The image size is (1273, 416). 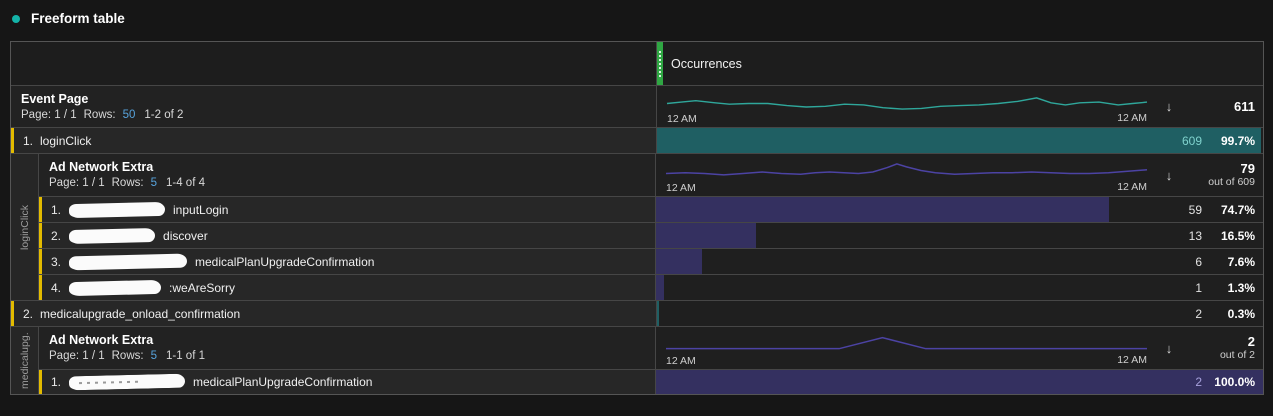 I want to click on breakdown-row-3: 3. medicalPlanUpgradeConfirmation 6 7.6%, so click(x=651, y=261).